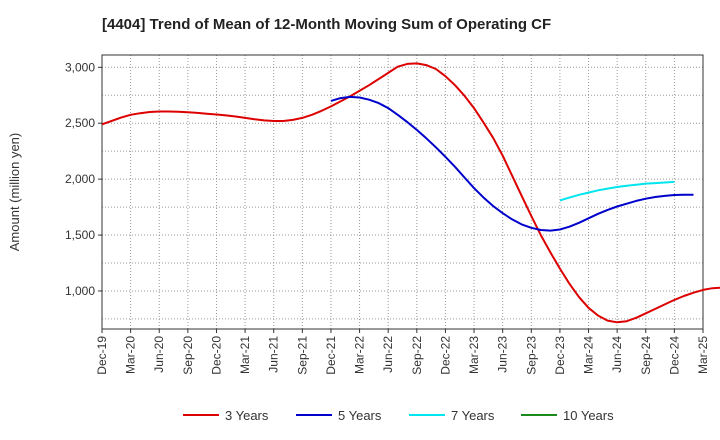 This screenshot has height=440, width=720. I want to click on legend-label: 7 Years, so click(473, 415).